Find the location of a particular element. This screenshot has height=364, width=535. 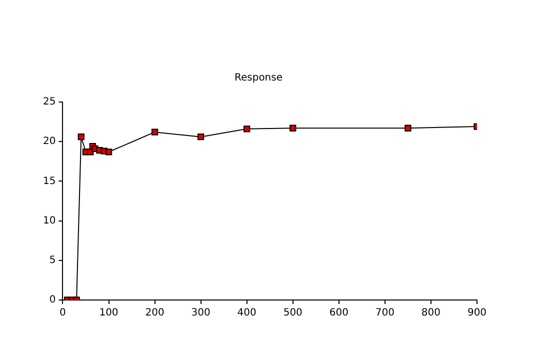

x-tick-label: 700 is located at coordinates (384, 313).